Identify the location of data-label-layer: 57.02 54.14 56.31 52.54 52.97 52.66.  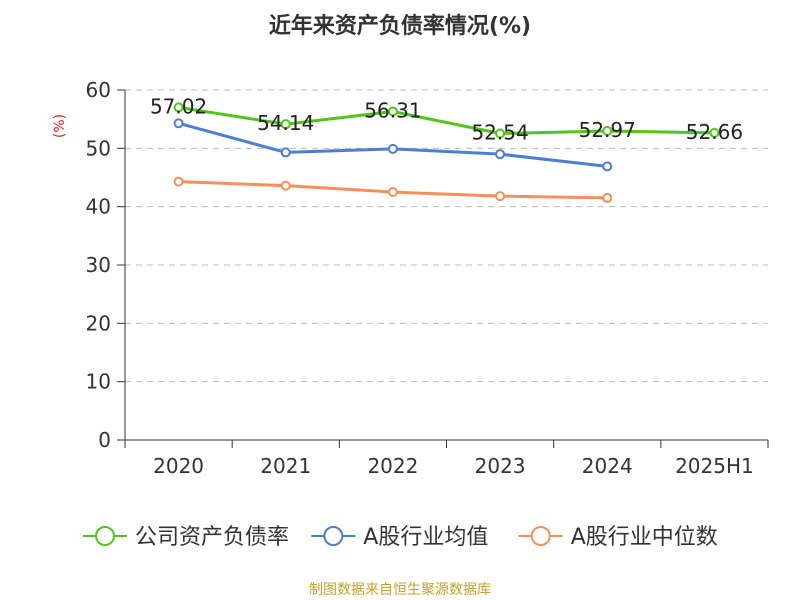
(446, 119).